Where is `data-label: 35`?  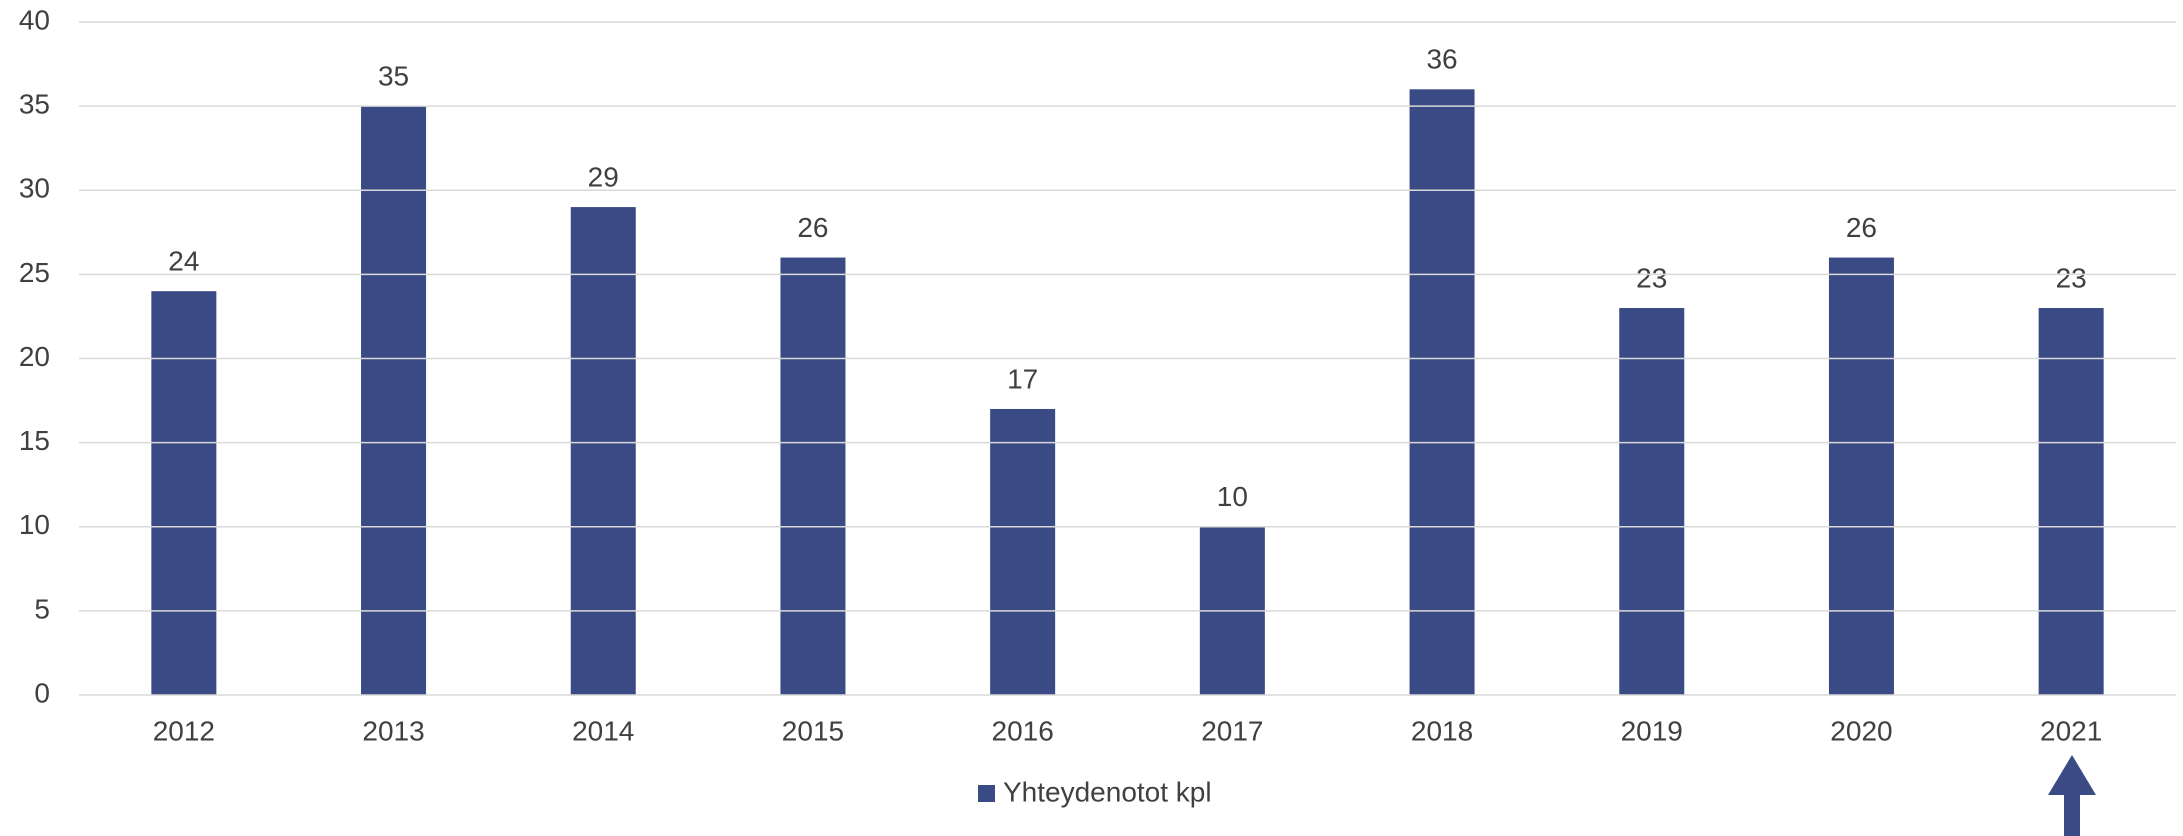 data-label: 35 is located at coordinates (393, 76).